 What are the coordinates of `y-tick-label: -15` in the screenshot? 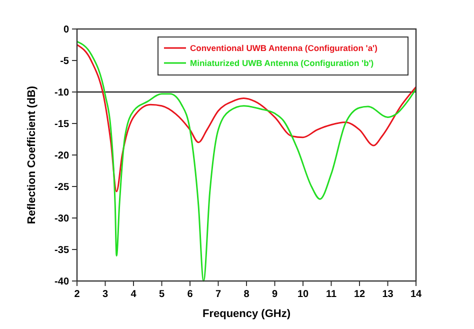 It's located at (62, 124).